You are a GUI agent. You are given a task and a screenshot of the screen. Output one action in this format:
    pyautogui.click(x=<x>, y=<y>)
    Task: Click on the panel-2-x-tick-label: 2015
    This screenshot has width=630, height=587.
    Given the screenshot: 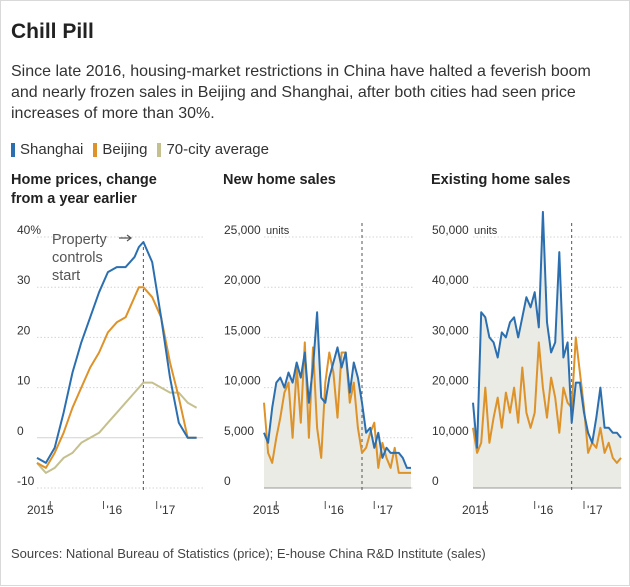 What is the action you would take?
    pyautogui.click(x=475, y=510)
    